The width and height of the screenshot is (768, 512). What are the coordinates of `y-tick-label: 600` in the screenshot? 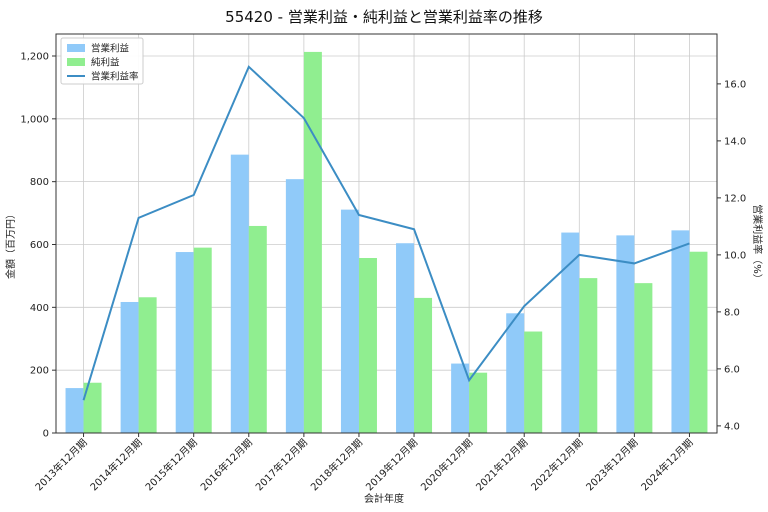 It's located at (39, 245).